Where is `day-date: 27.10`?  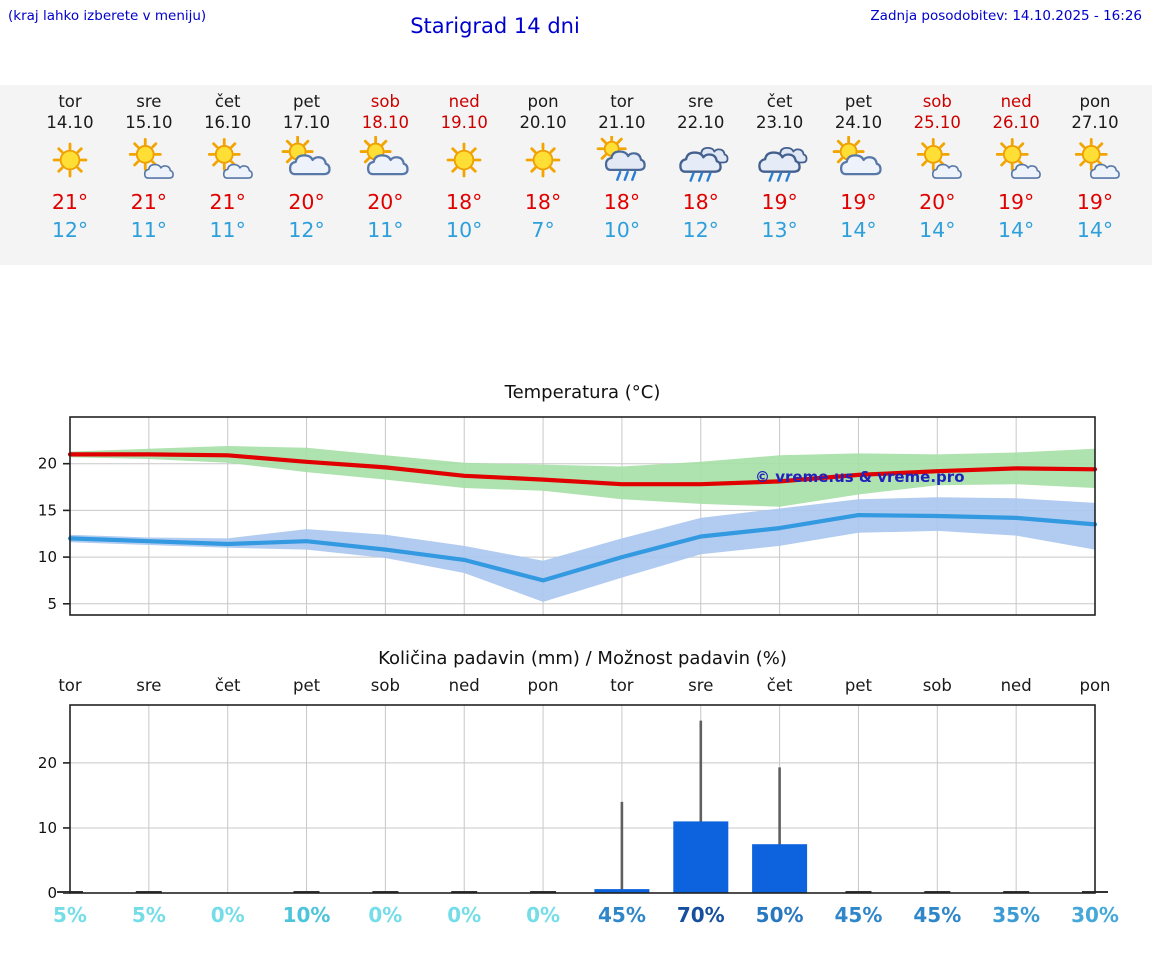
day-date: 27.10 is located at coordinates (1095, 122).